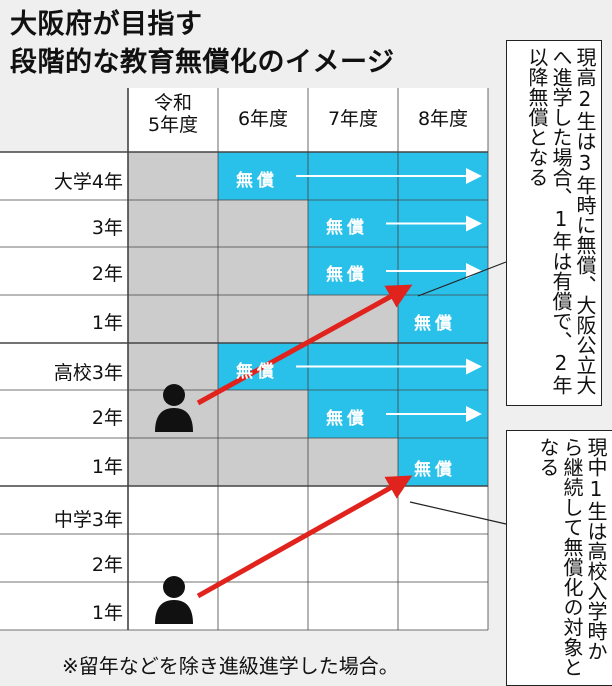 This screenshot has height=686, width=612. What do you see at coordinates (107, 323) in the screenshot?
I see `row-header-univ1: 1年` at bounding box center [107, 323].